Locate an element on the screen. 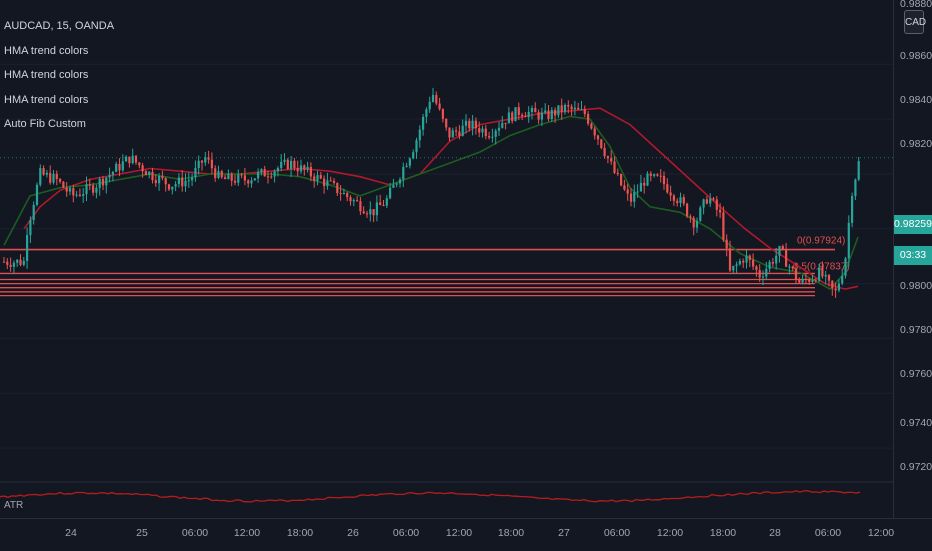 The image size is (932, 551). study-hma-3: HMA trend colors is located at coordinates (46, 99).